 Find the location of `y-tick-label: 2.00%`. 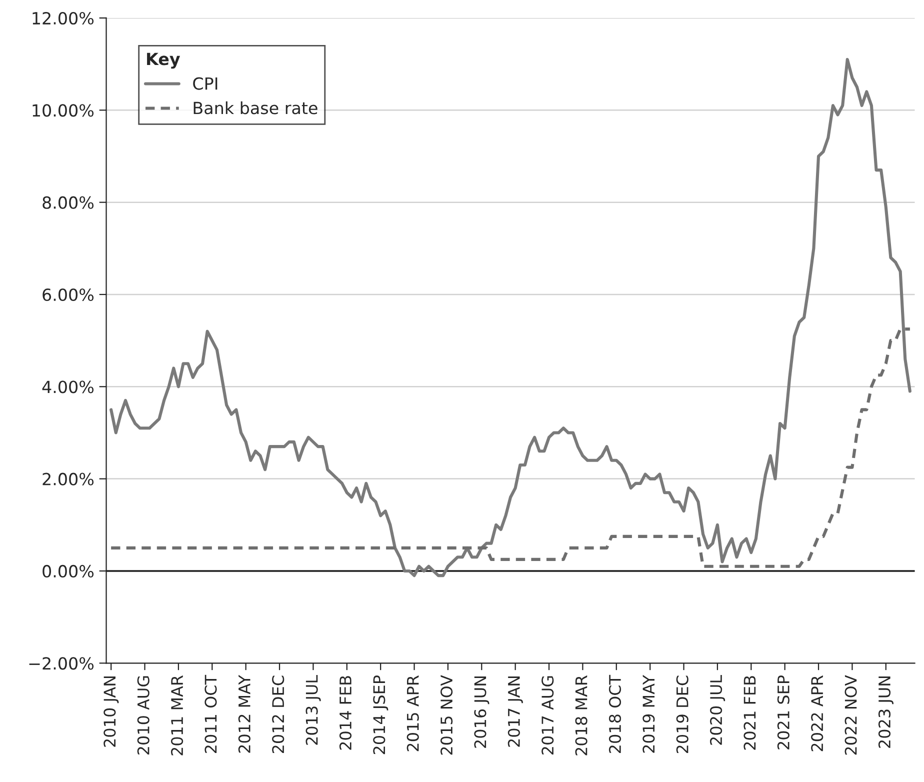

y-tick-label: 2.00% is located at coordinates (68, 479).